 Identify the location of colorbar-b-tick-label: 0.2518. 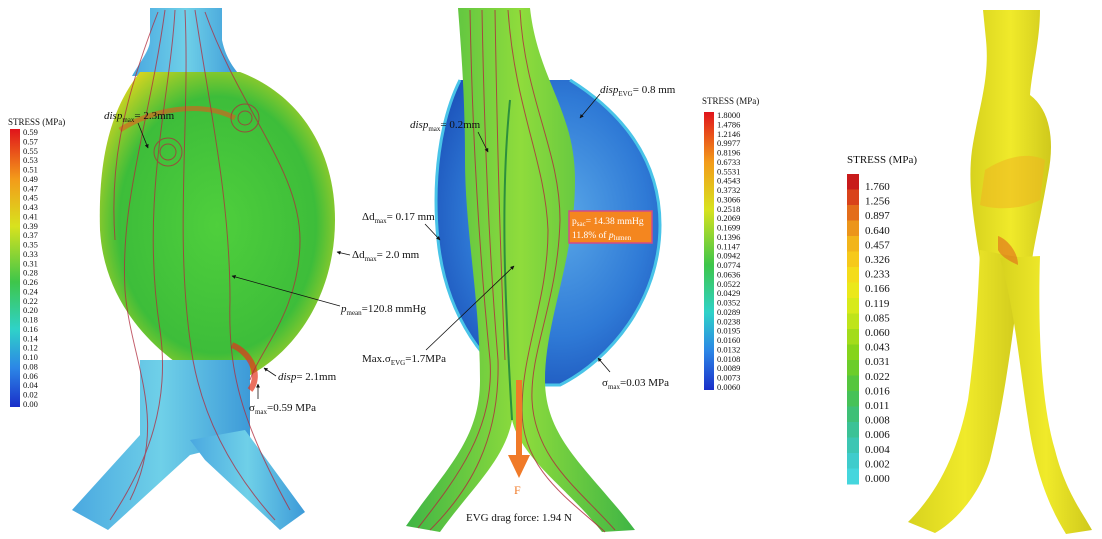
(728, 209).